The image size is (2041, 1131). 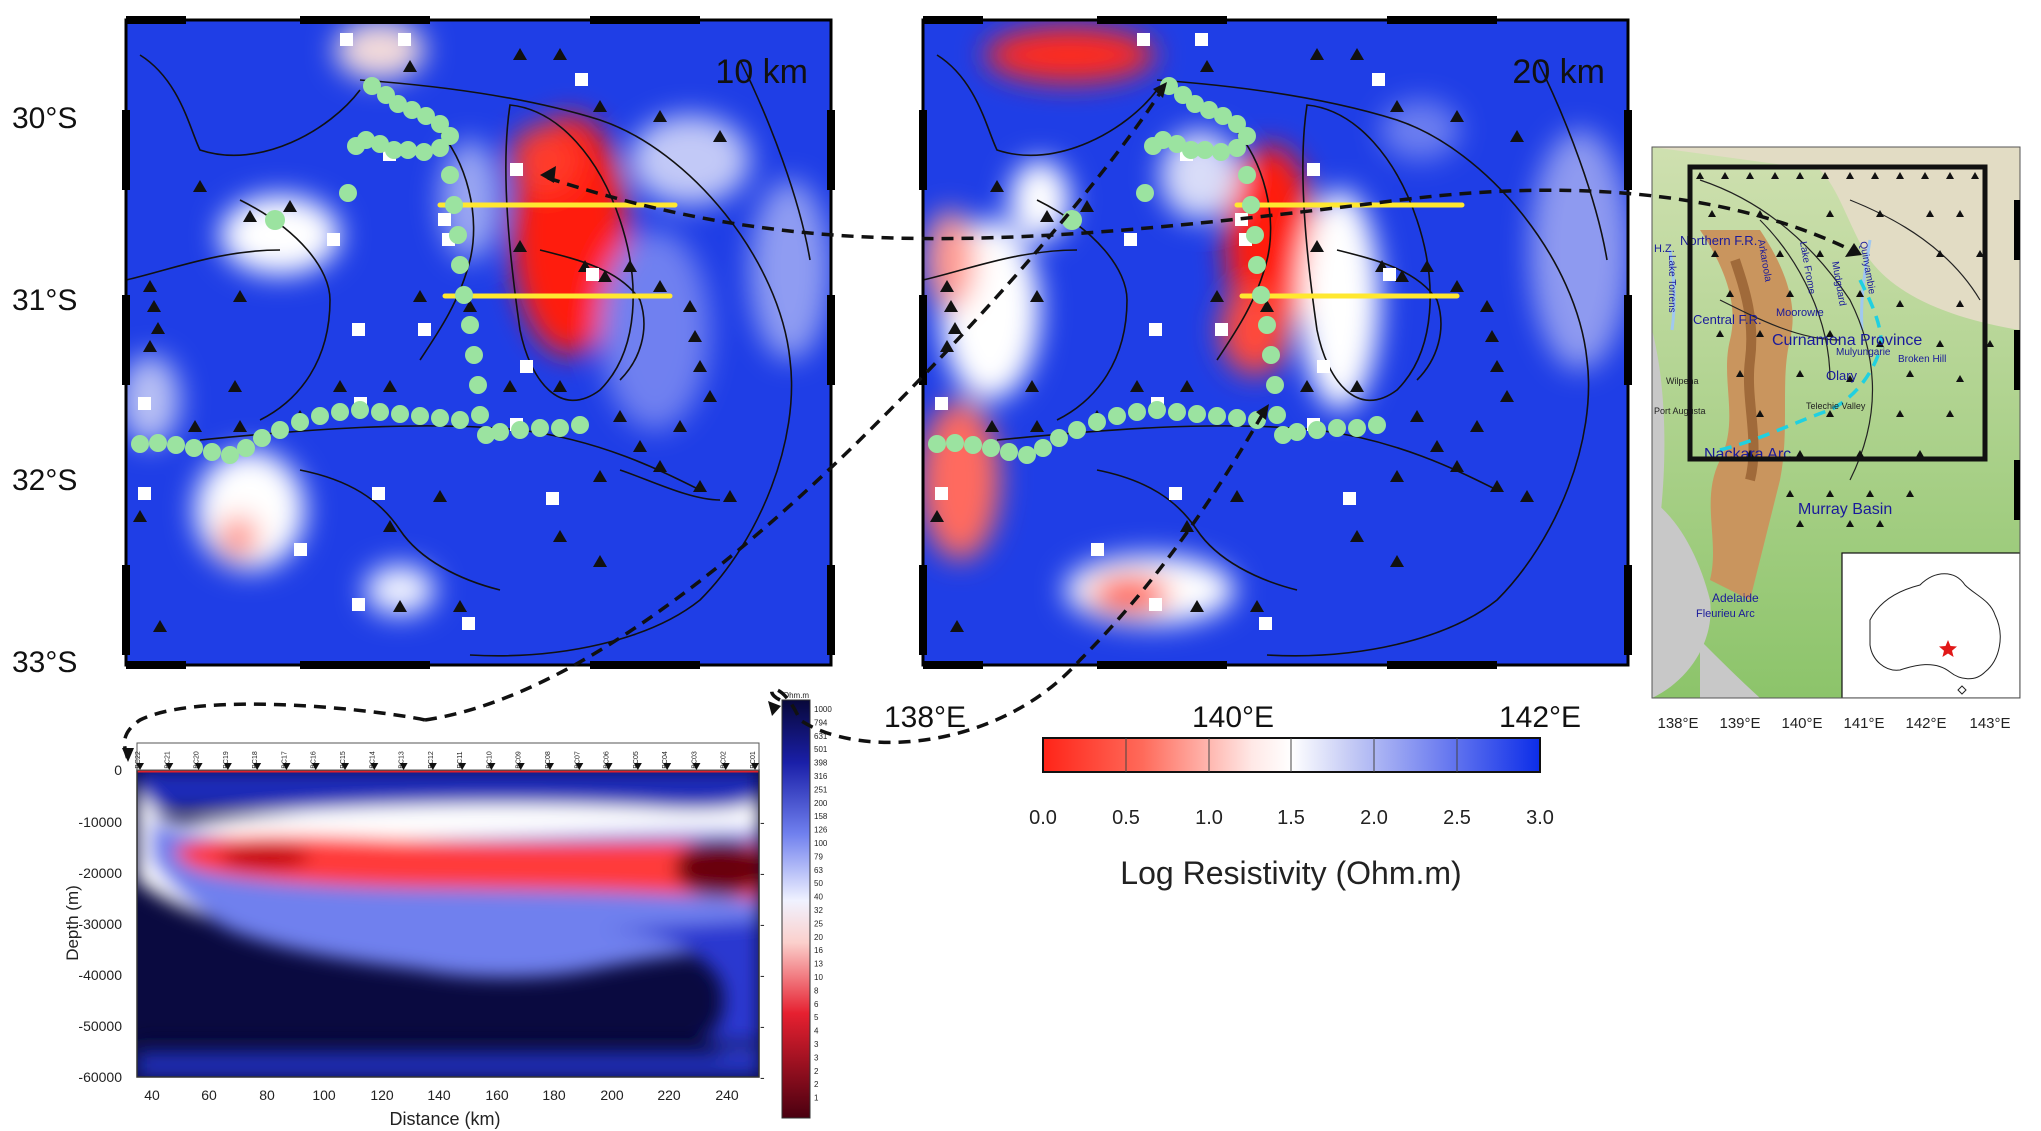 I want to click on lat-label-33s: 33°S, so click(x=44, y=662).